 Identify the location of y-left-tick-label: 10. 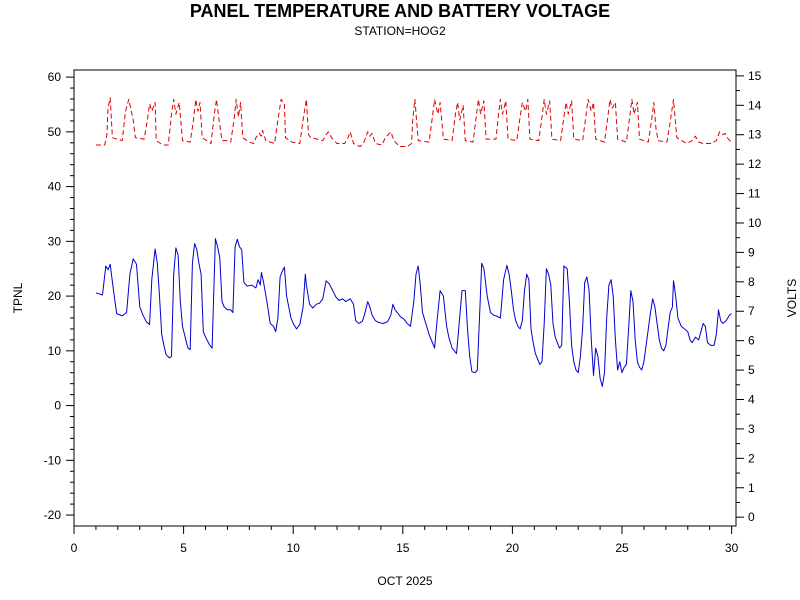
(55, 351).